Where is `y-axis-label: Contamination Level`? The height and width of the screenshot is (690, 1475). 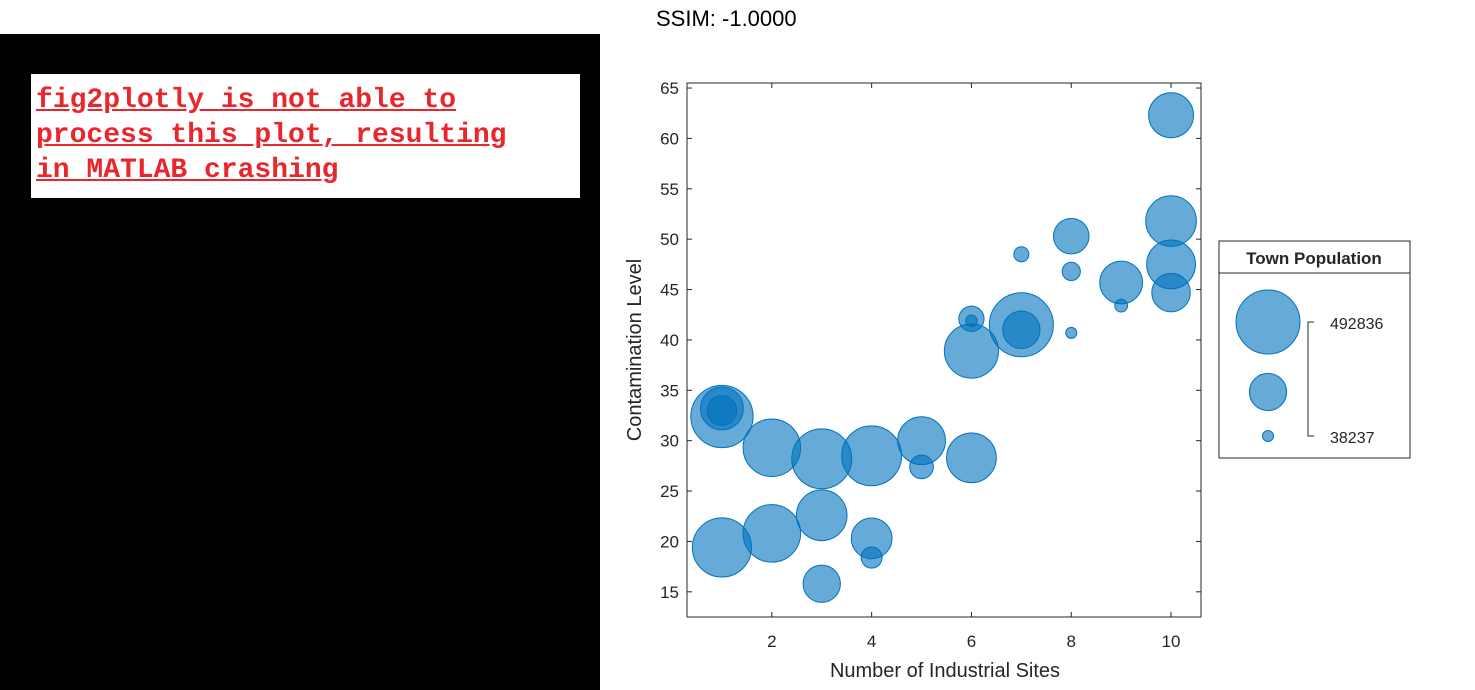 y-axis-label: Contamination Level is located at coordinates (635, 350).